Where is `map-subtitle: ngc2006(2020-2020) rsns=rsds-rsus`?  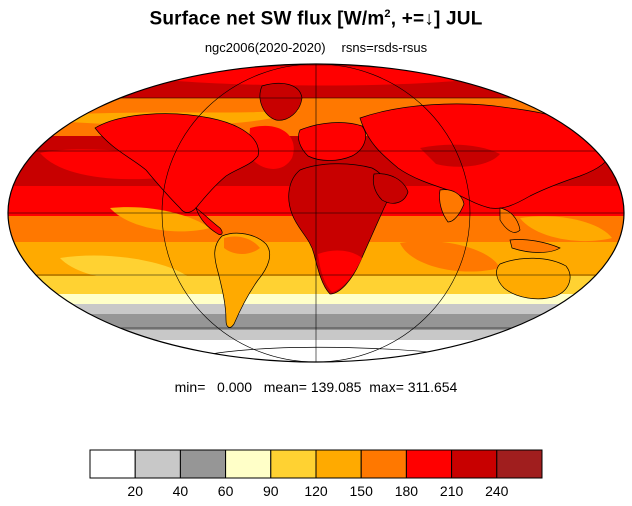
map-subtitle: ngc2006(2020-2020) rsns=rsds-rsus is located at coordinates (316, 47).